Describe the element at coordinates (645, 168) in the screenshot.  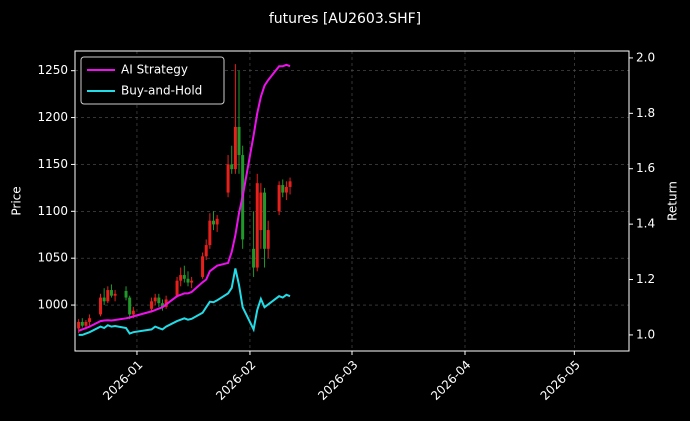
I see `y2-tick-label: 1.6` at that location.